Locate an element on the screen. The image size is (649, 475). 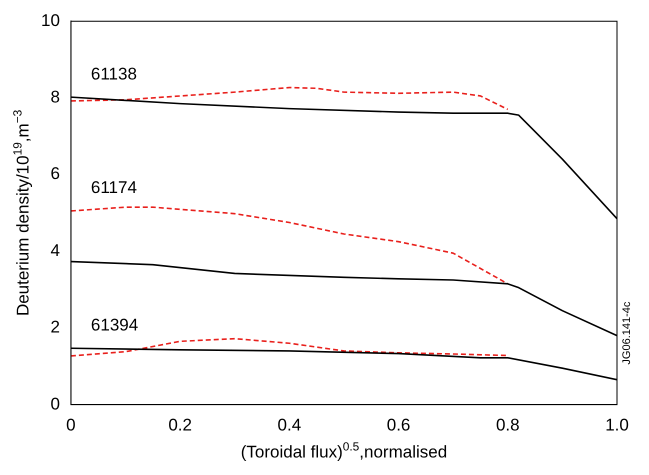
y-tick-label: 4 is located at coordinates (55, 250).